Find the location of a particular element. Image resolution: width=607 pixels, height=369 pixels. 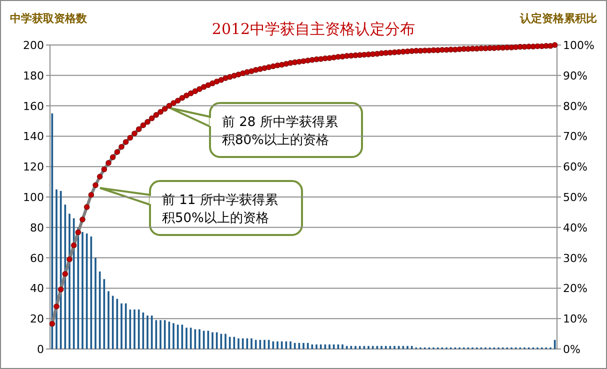

y2-tick-label: 10% is located at coordinates (575, 319).